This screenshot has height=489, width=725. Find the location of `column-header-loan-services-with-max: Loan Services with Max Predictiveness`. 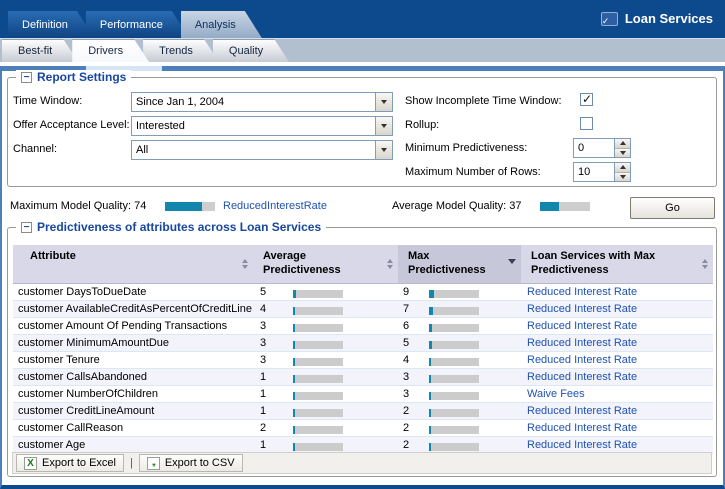

column-header-loan-services-with-max: Loan Services with Max Predictiveness is located at coordinates (617, 264).